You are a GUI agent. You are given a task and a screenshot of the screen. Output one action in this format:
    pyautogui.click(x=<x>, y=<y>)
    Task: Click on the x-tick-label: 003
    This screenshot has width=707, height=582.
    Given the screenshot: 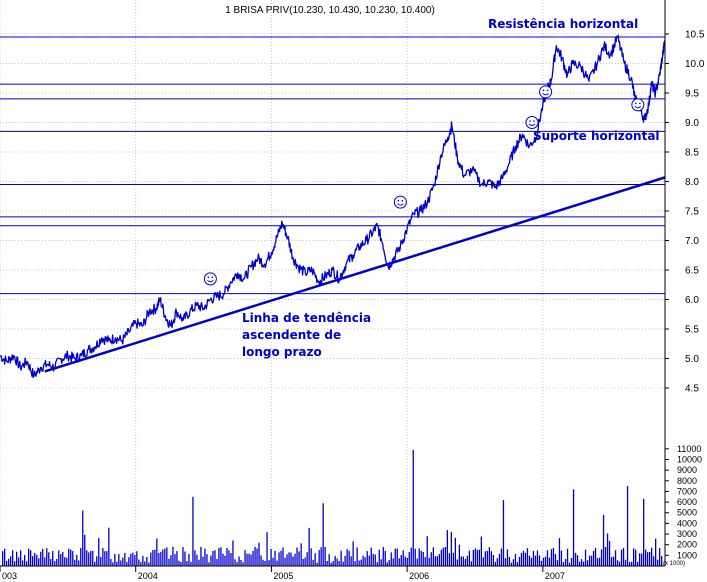 What is the action you would take?
    pyautogui.click(x=9, y=576)
    